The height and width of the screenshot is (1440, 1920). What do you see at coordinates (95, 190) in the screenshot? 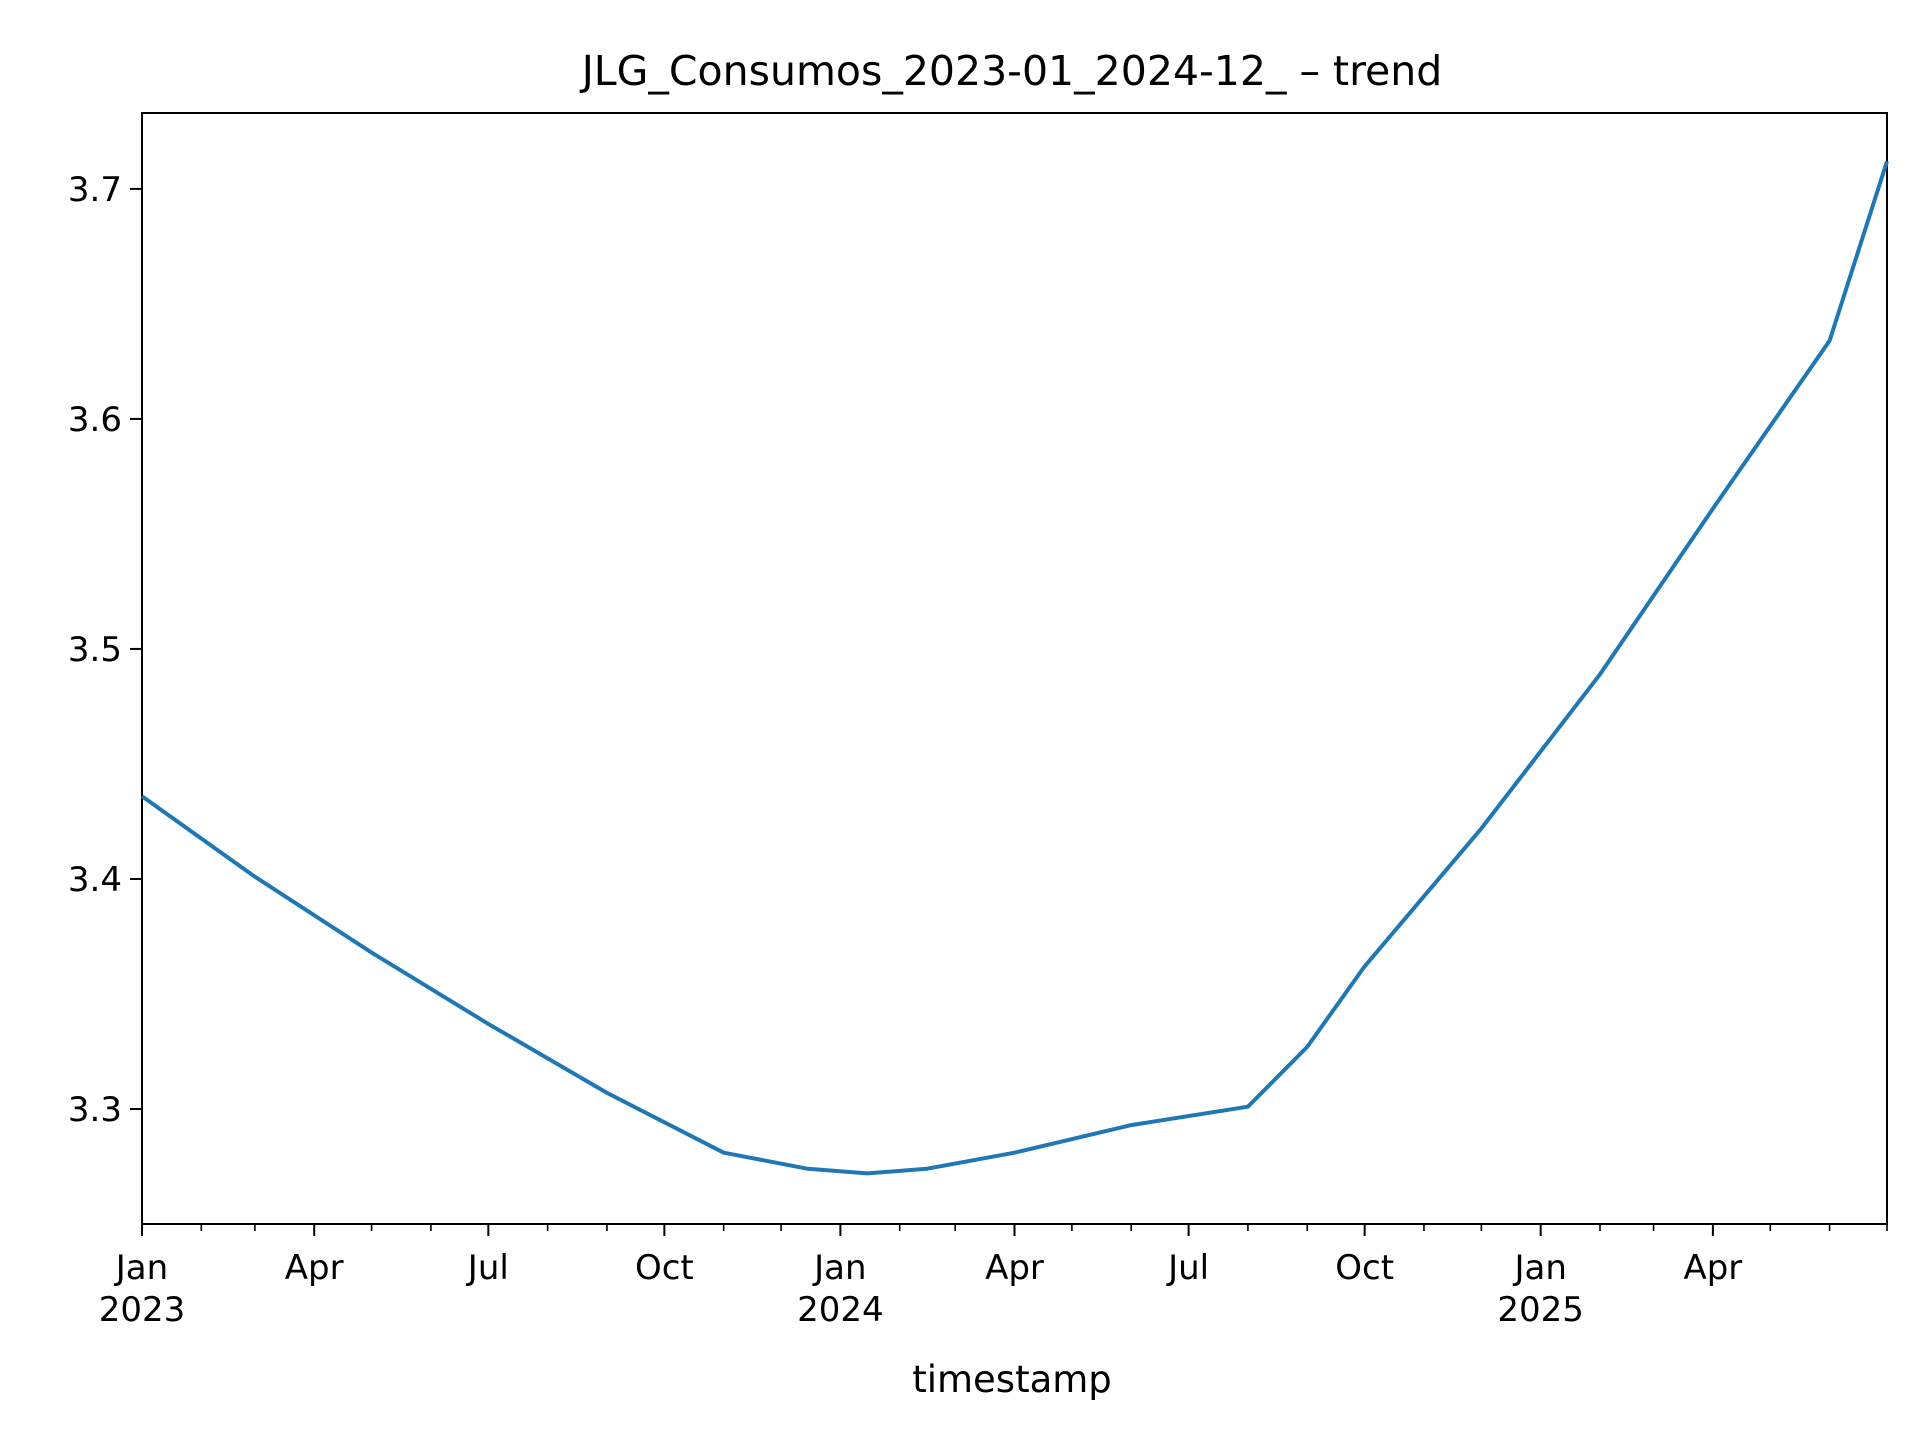
I see `y-tick-label: 3.7` at bounding box center [95, 190].